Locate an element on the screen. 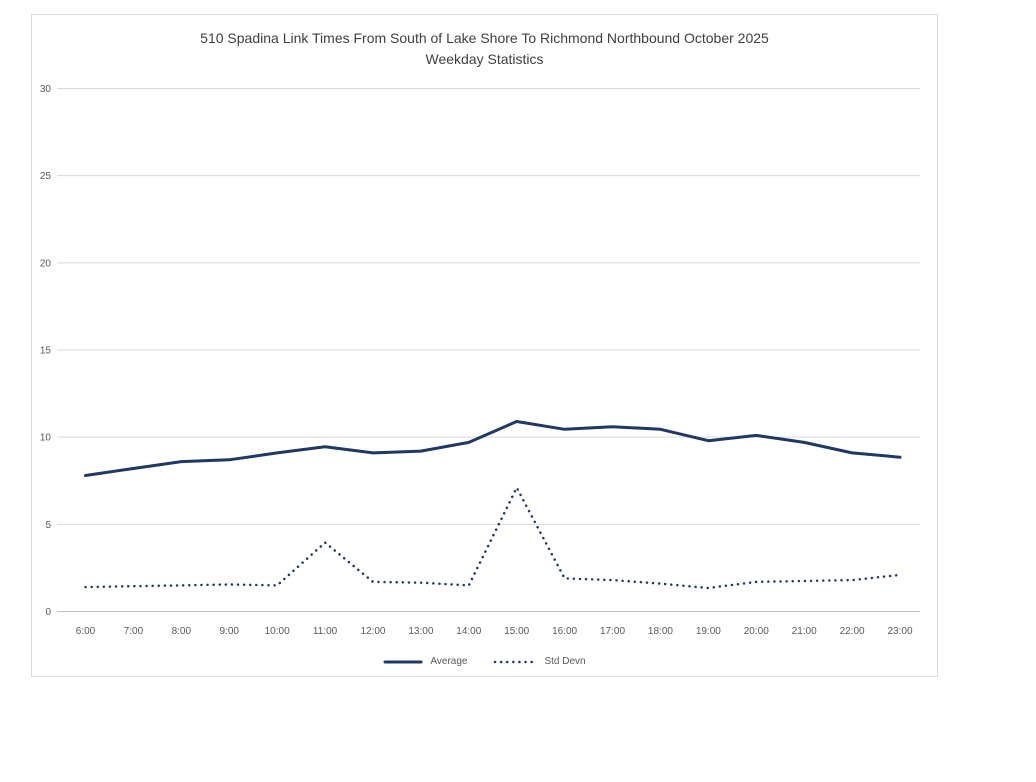 This screenshot has height=782, width=1036. x-axis-tick-label: 22:00 is located at coordinates (852, 631).